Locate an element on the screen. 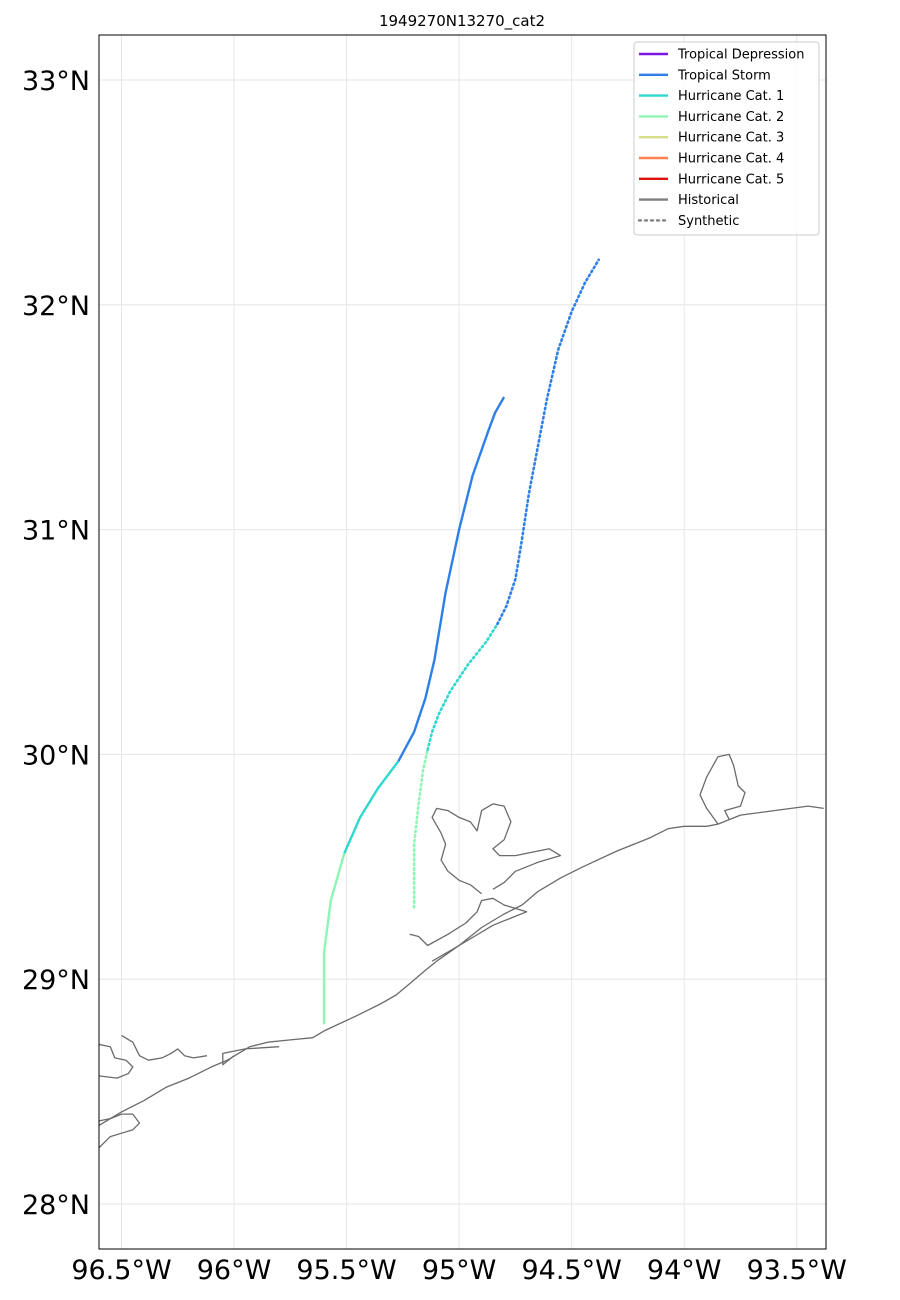  lat-tick-label: 32°N is located at coordinates (56, 306).